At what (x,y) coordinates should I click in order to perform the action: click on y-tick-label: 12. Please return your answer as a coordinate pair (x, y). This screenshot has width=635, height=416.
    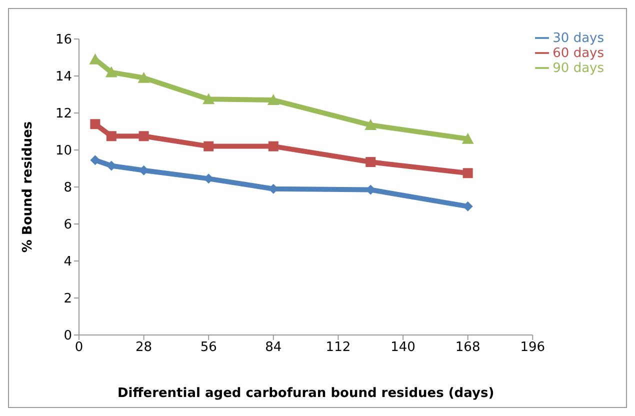
    Looking at the image, I should click on (63, 114).